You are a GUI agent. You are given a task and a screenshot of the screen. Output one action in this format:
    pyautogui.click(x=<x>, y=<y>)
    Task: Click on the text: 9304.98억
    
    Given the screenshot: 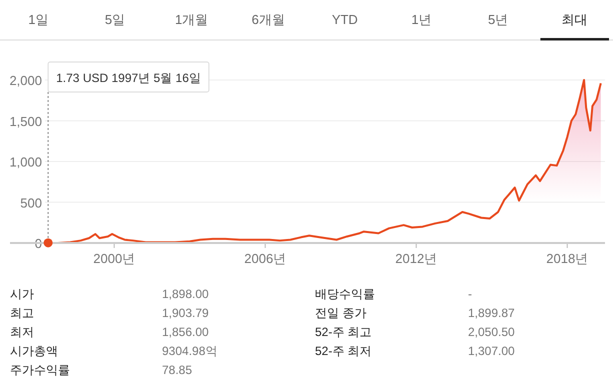 What is the action you would take?
    pyautogui.click(x=190, y=351)
    